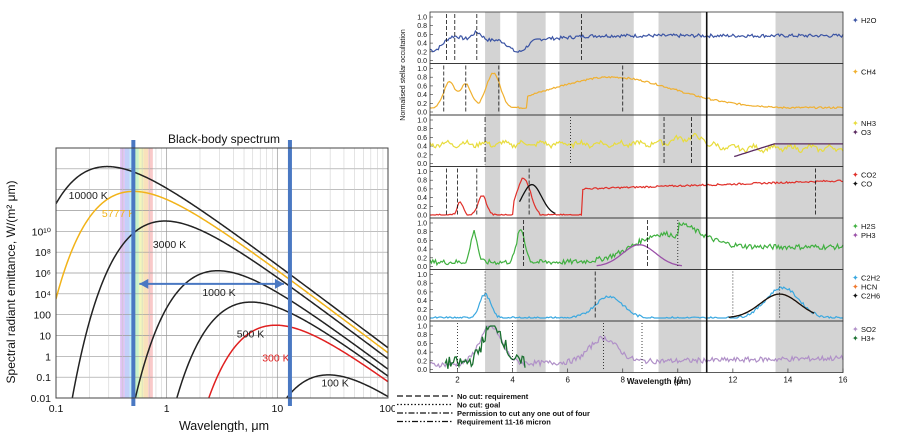 The image size is (905, 432). I want to click on curve-label-500k: 500 K, so click(250, 335).